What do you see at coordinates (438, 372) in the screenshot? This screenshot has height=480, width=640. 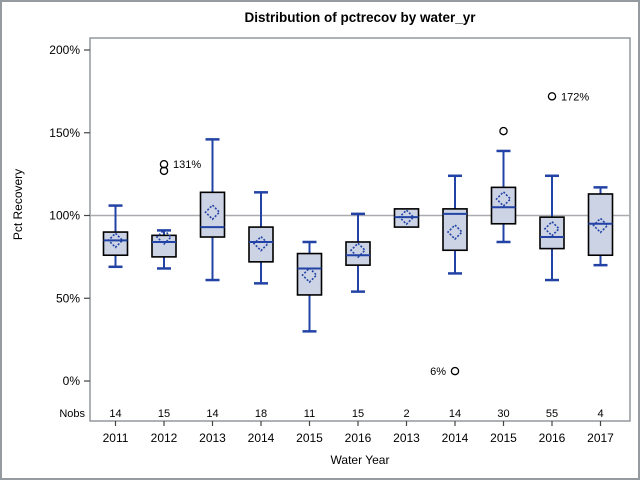 I see `outlier-label: 6%` at bounding box center [438, 372].